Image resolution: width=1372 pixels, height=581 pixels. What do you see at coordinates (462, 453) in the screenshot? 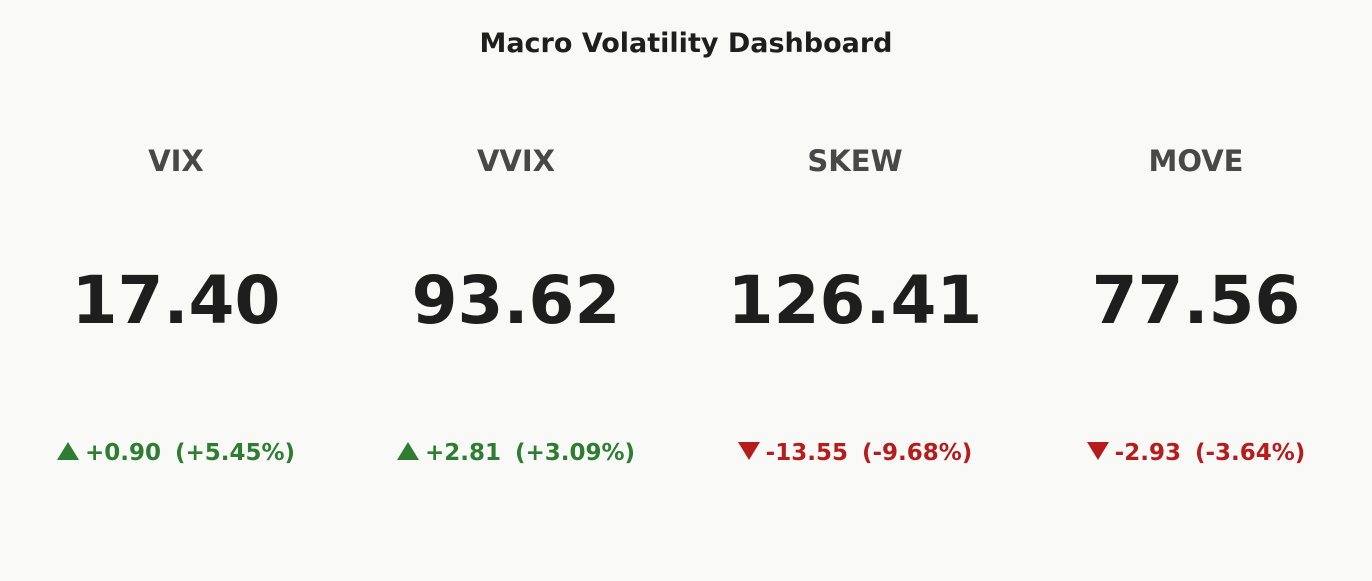
I see `delta-value: +2.81` at bounding box center [462, 453].